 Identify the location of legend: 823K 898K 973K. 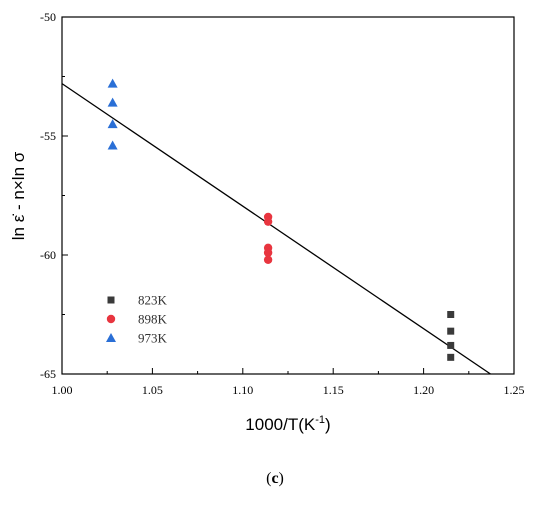
(137, 319).